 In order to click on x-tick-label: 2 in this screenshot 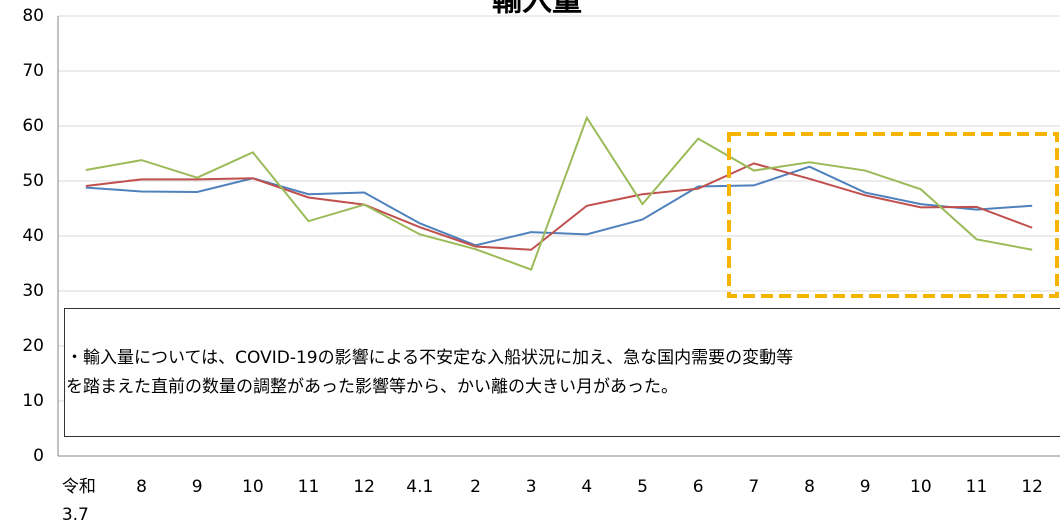, I will do `click(475, 487)`.